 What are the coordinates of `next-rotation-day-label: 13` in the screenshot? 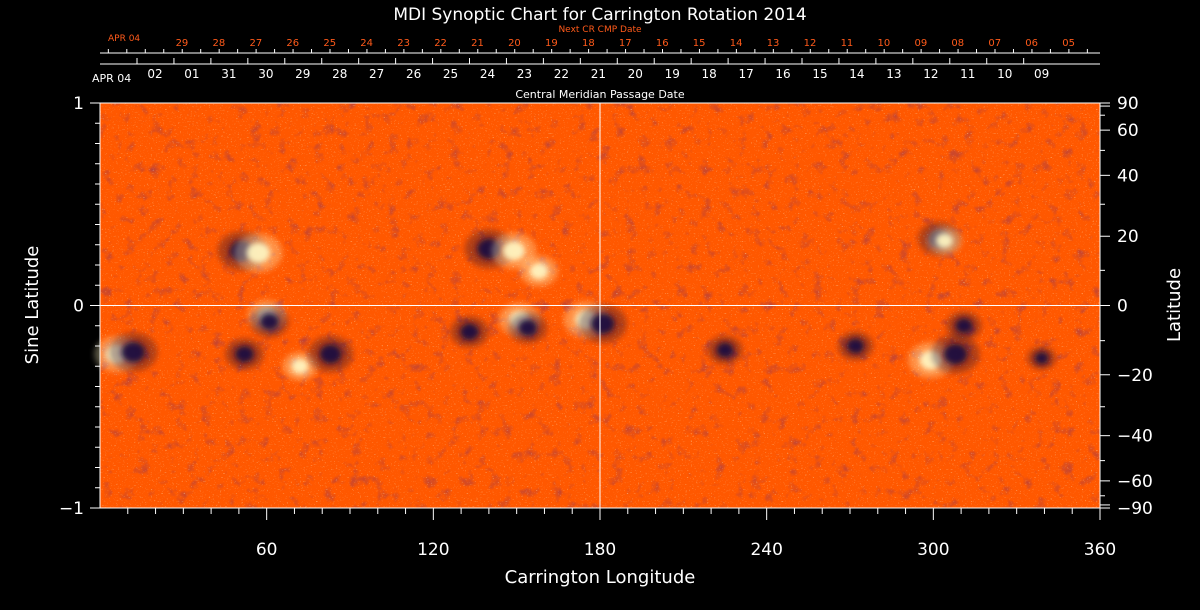 It's located at (773, 43).